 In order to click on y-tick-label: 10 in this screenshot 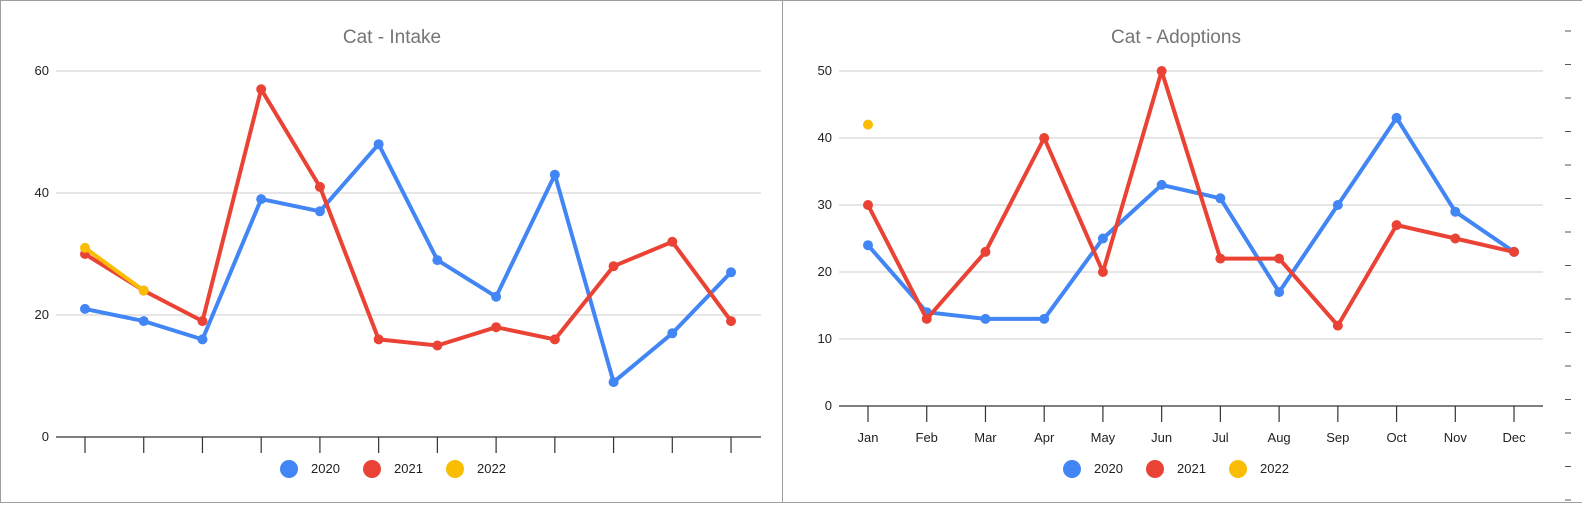, I will do `click(825, 338)`.